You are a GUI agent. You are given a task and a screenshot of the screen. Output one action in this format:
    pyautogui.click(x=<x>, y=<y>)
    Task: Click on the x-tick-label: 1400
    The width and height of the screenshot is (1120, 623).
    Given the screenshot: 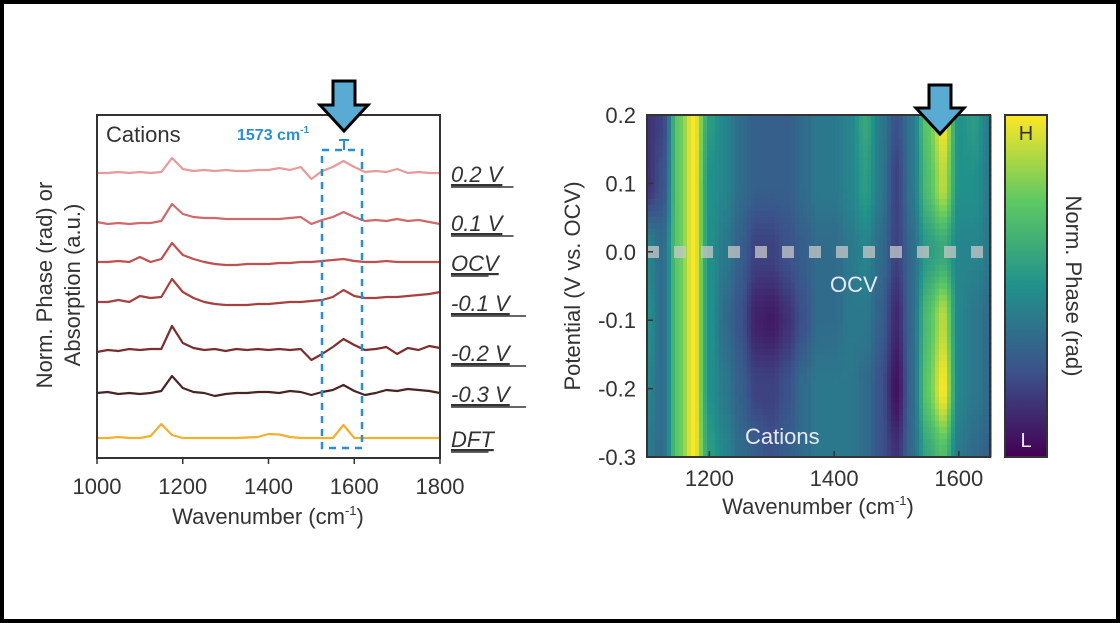 What is the action you would take?
    pyautogui.click(x=268, y=486)
    